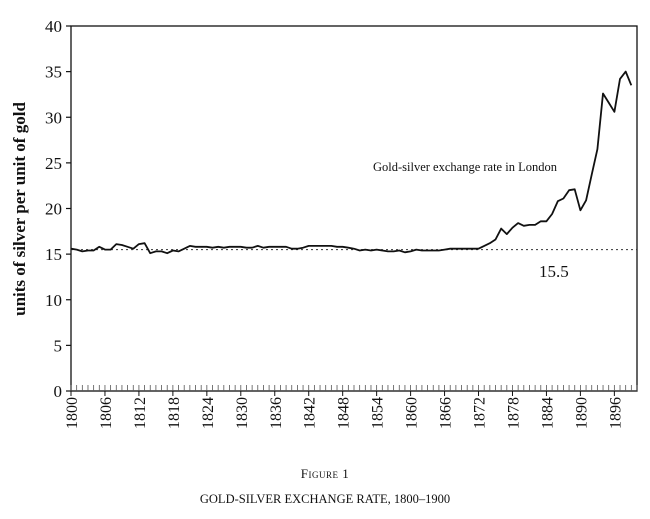  I want to click on x-tick-label: 1806, so click(106, 413).